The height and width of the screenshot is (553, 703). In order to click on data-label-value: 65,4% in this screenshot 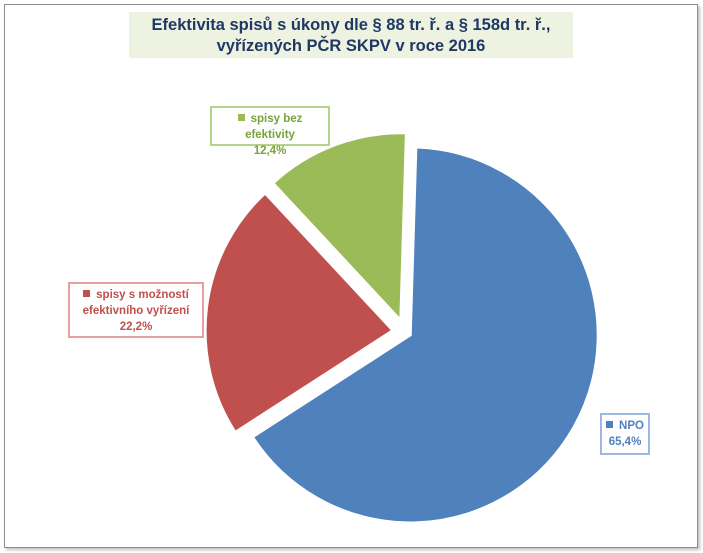, I will do `click(625, 442)`.